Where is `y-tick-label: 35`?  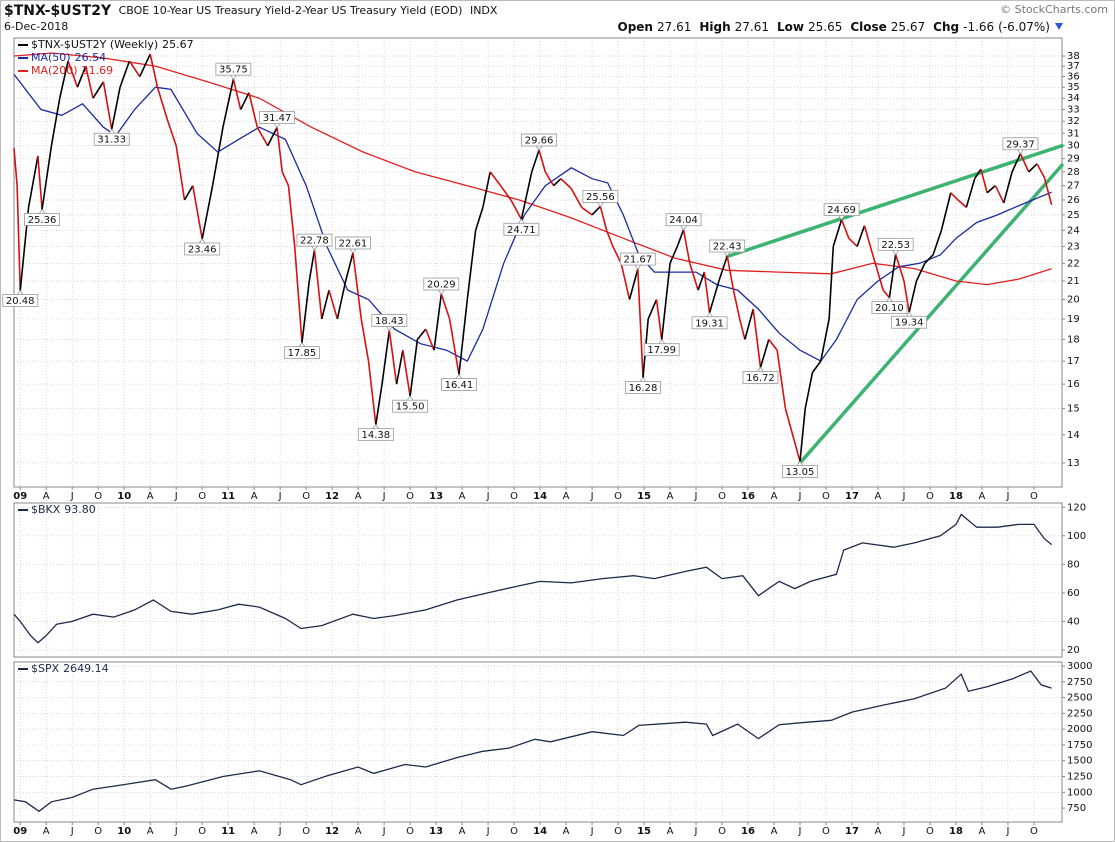
y-tick-label: 35 is located at coordinates (1073, 87).